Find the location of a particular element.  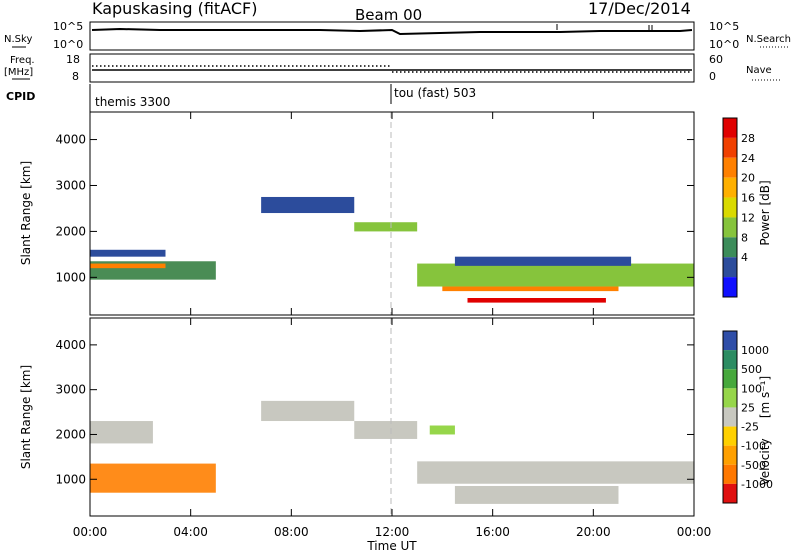

velocity-y-tick-label: 3000 is located at coordinates (70, 390).